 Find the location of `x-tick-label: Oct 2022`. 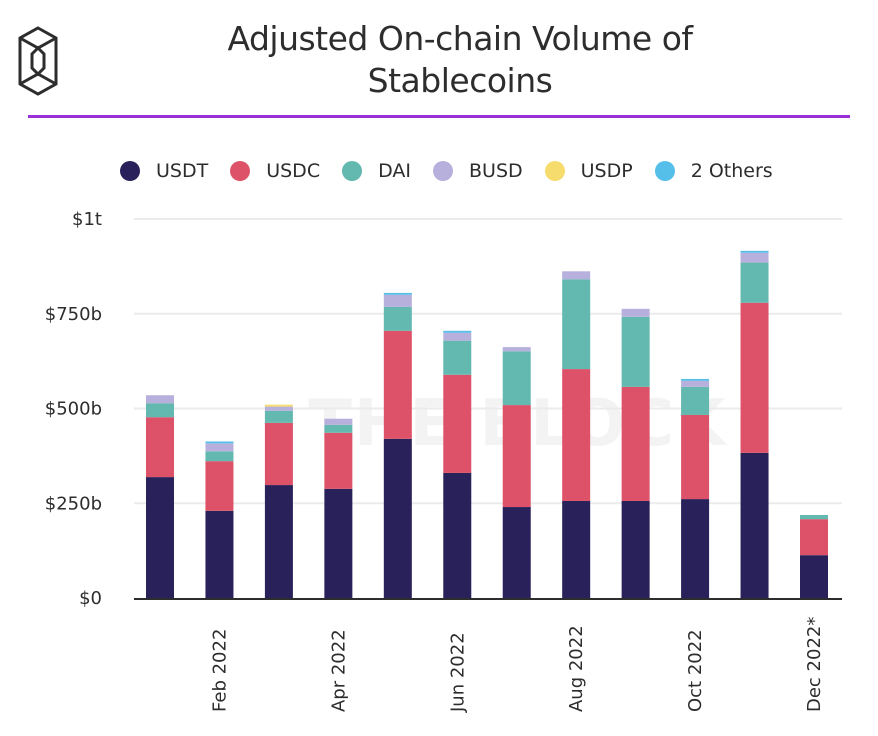

x-tick-label: Oct 2022 is located at coordinates (695, 670).